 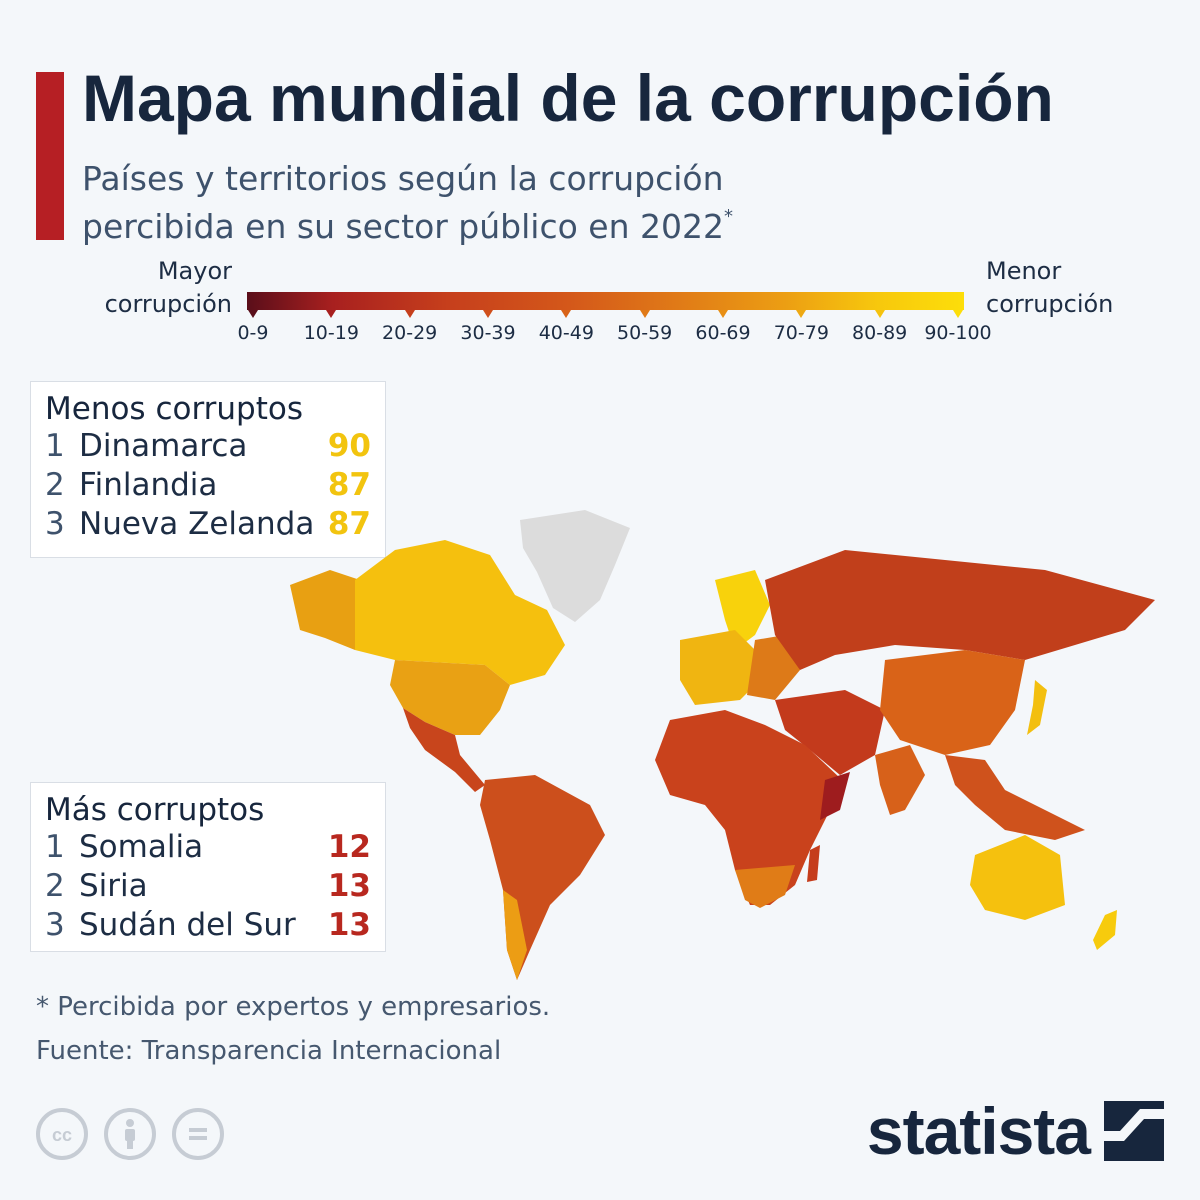 I want to click on alaska-region, so click(x=325, y=610).